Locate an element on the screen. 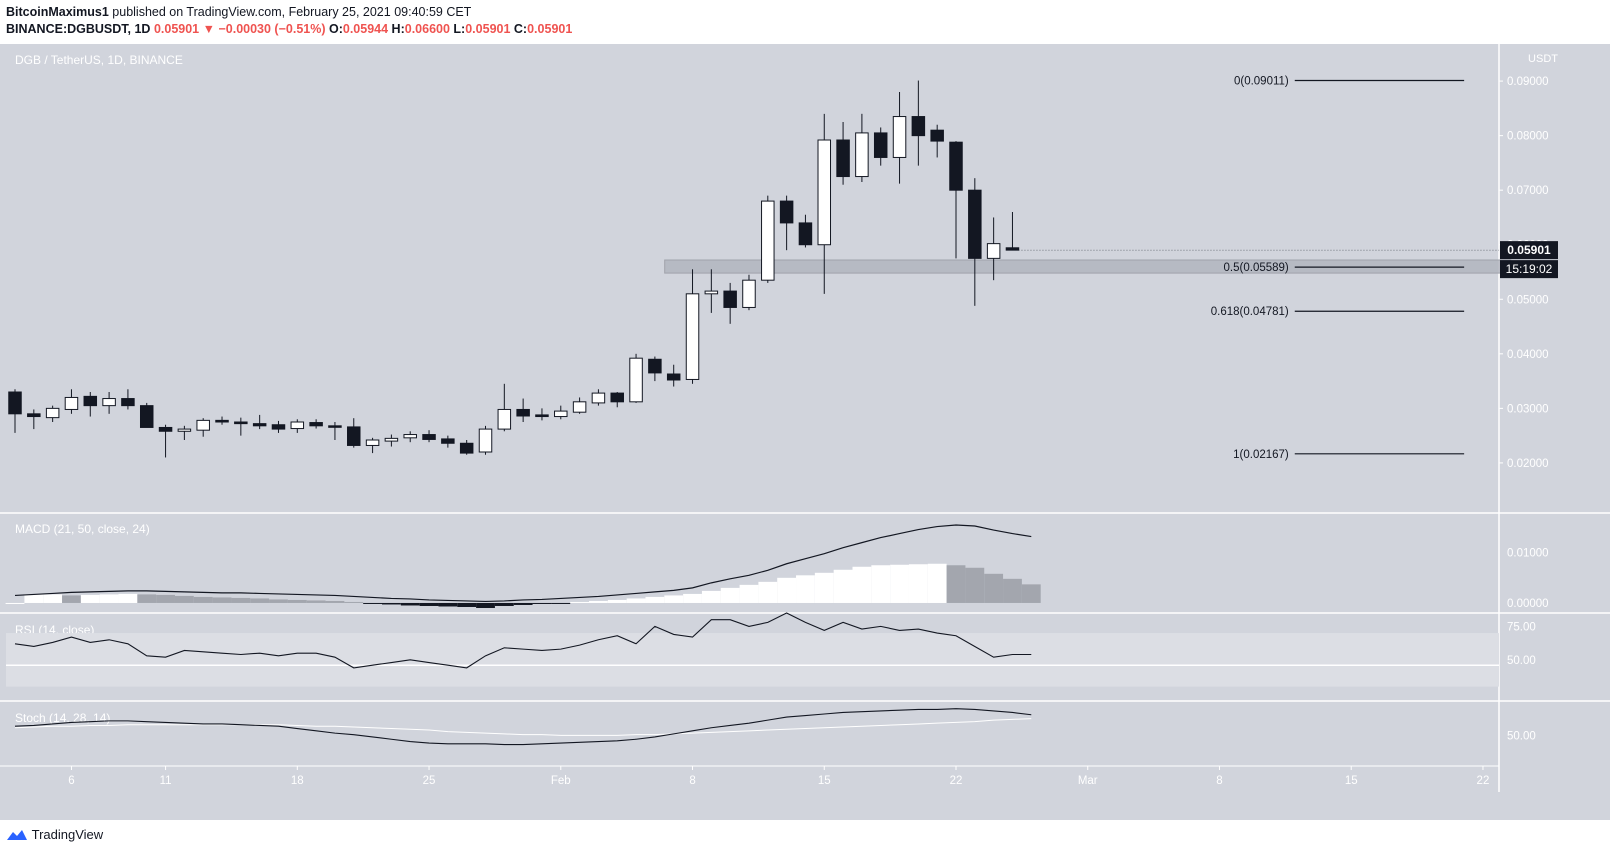  countdown-box is located at coordinates (1529, 269).